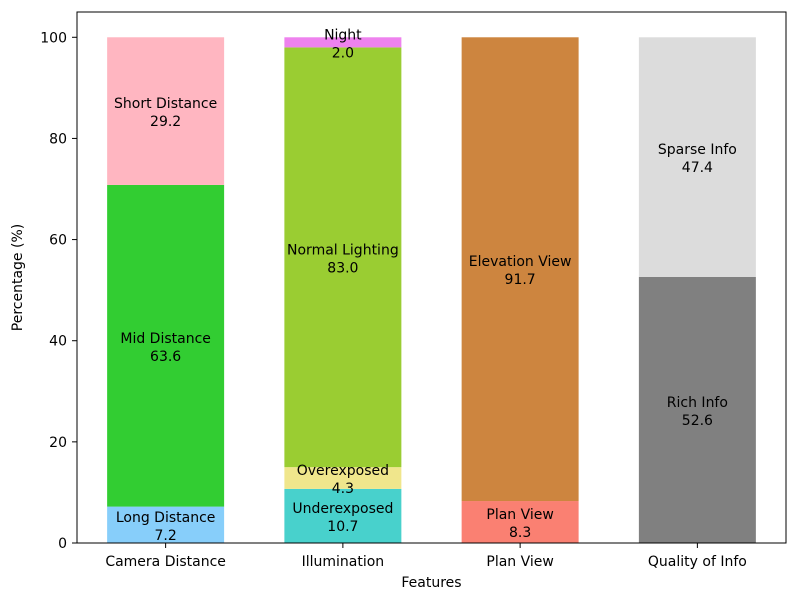 The width and height of the screenshot is (798, 603). I want to click on bar-segment-camera-distance-mid-distance, so click(166, 345).